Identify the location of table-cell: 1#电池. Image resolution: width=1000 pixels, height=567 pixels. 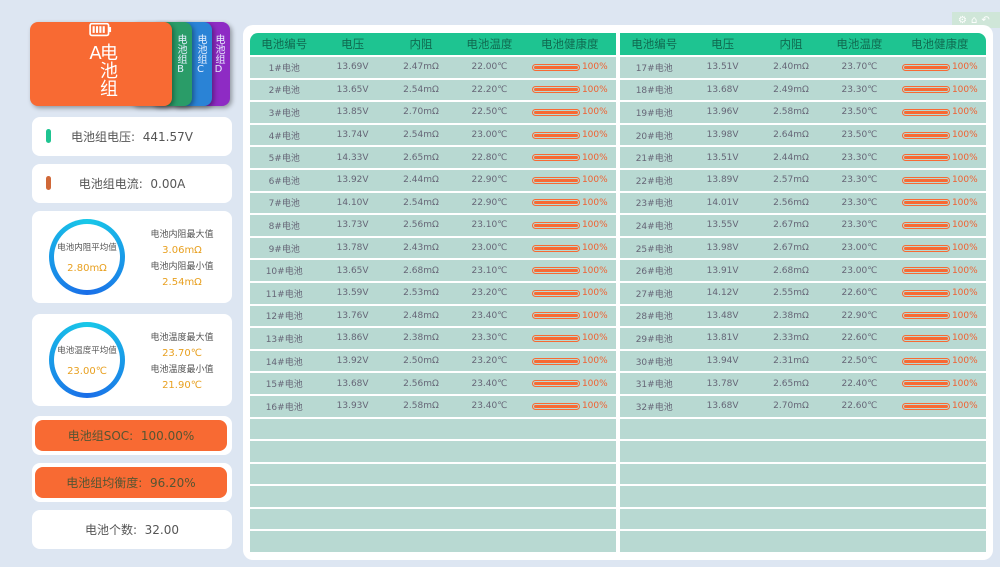
(284, 68).